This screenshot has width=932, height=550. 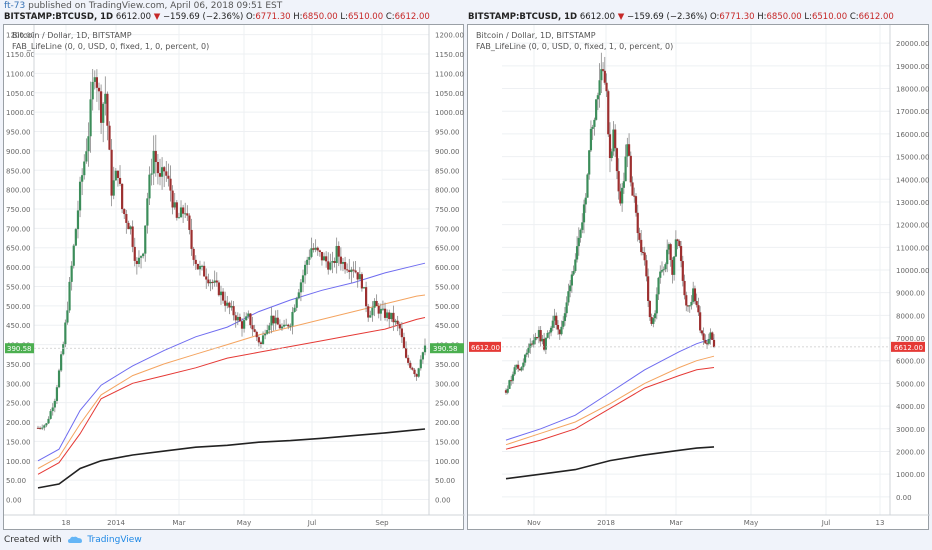 I want to click on y-tick-label-right: 850.00, so click(x=447, y=171).